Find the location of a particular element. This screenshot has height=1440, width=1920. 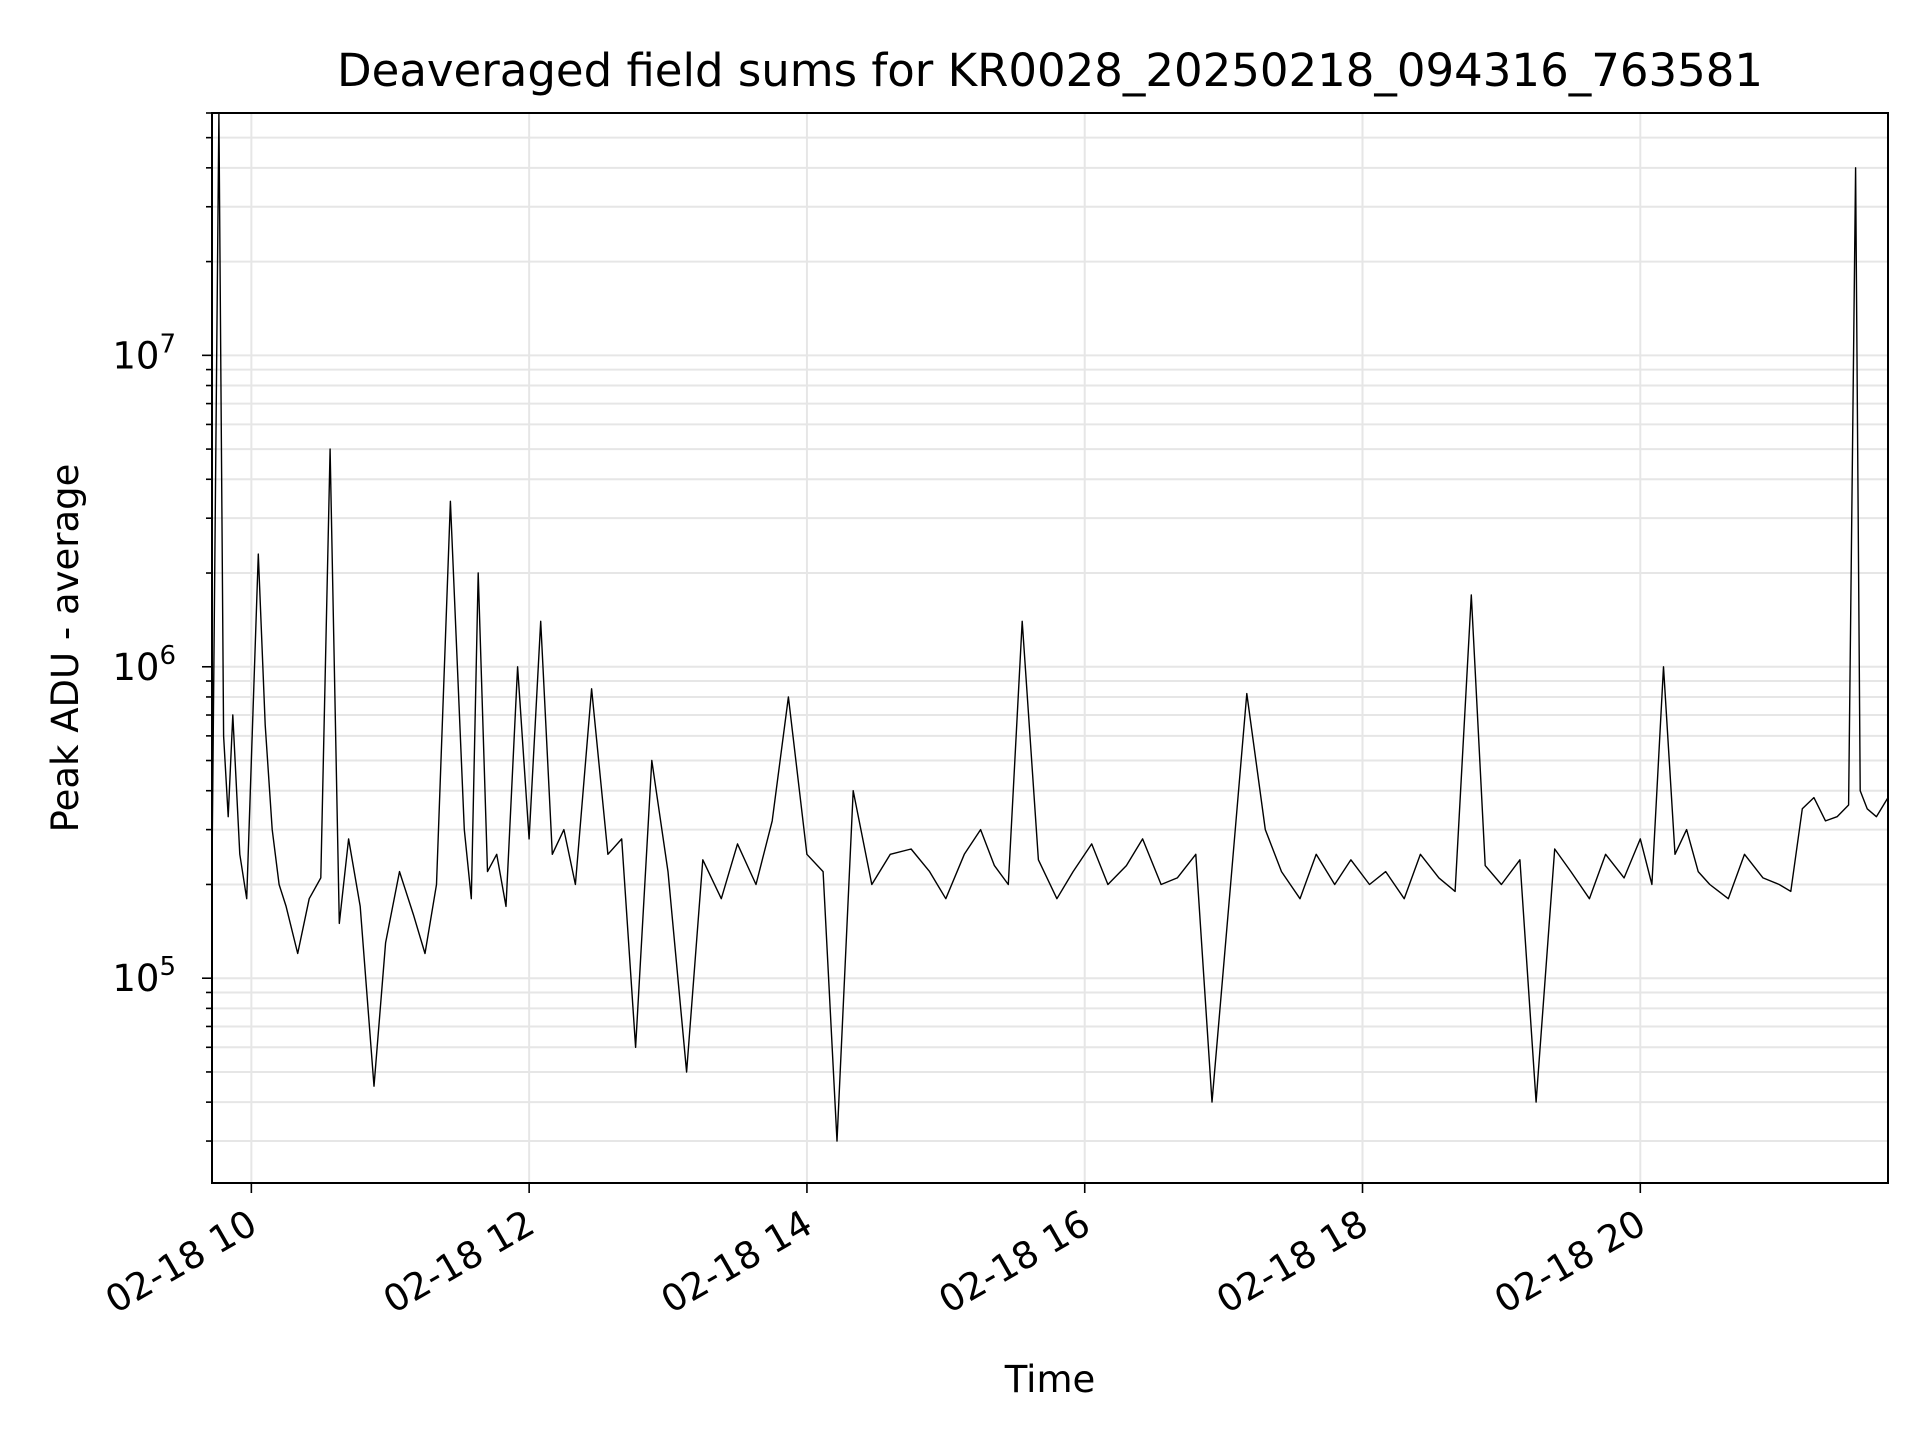

x-tick-label: 02-18 18 is located at coordinates (1292, 1262).